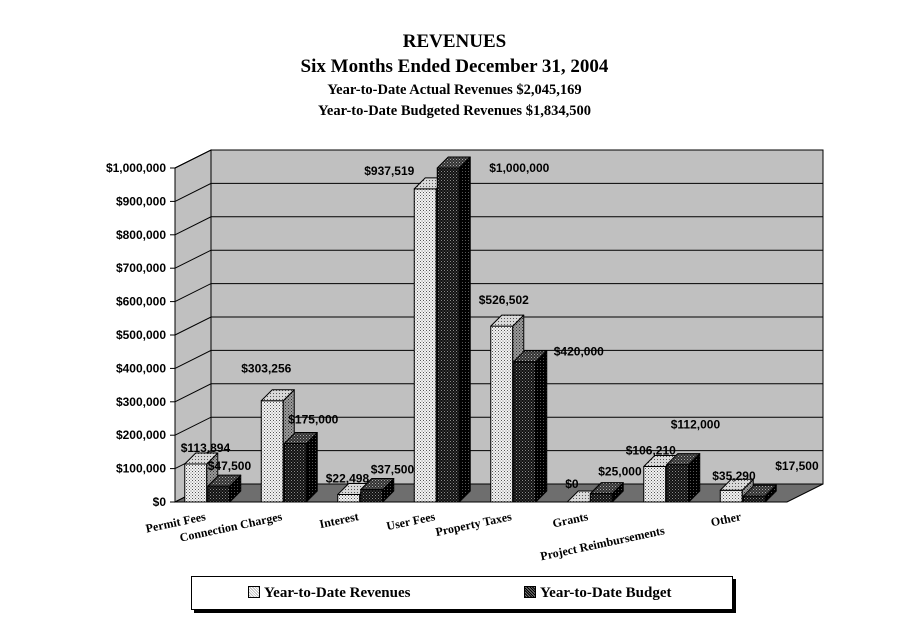 The width and height of the screenshot is (909, 620). What do you see at coordinates (141, 302) in the screenshot?
I see `y-tick-label: $600,000` at bounding box center [141, 302].